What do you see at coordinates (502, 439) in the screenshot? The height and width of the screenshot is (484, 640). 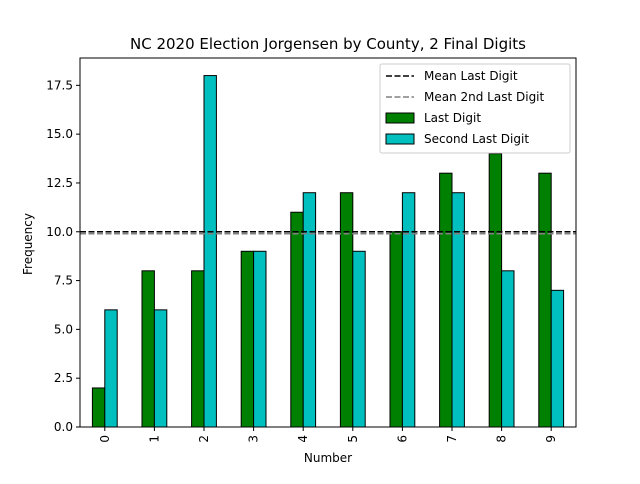 I see `x-tick-label: 8` at bounding box center [502, 439].